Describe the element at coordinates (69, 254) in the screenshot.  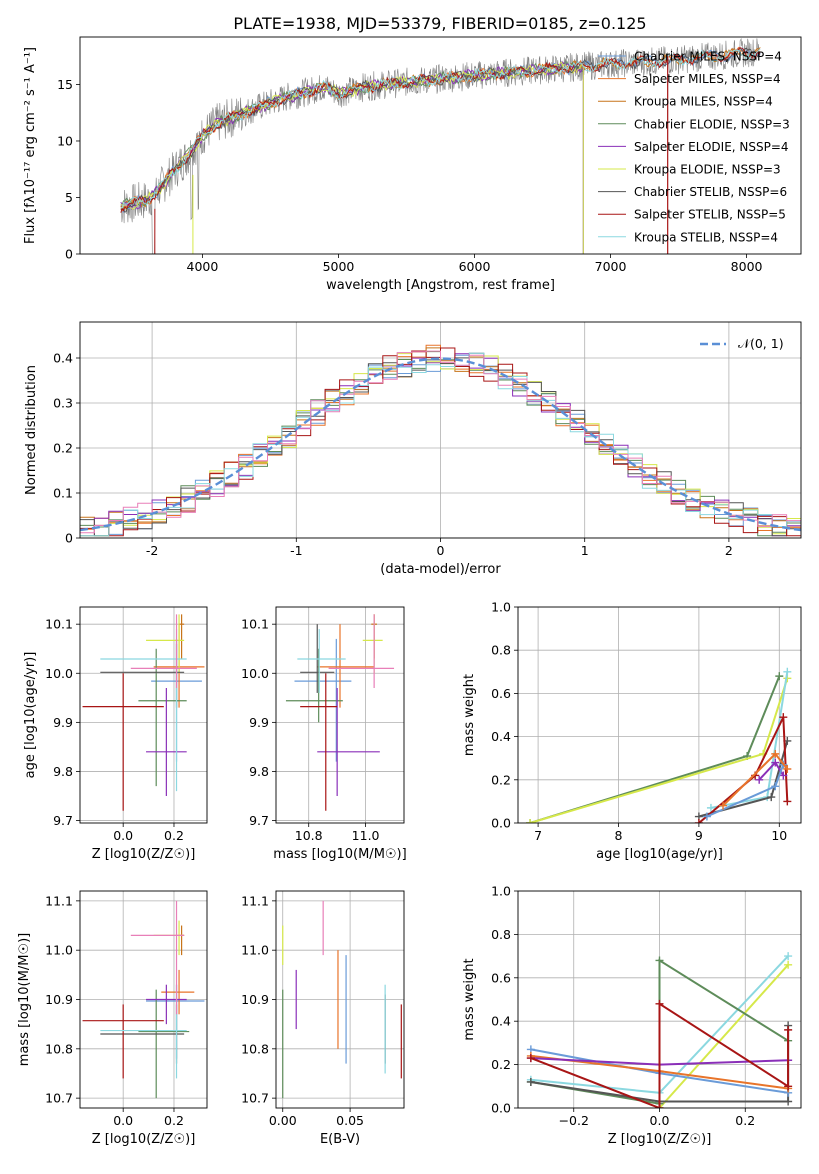
I see `spectrum-ytick-label: 0` at that location.